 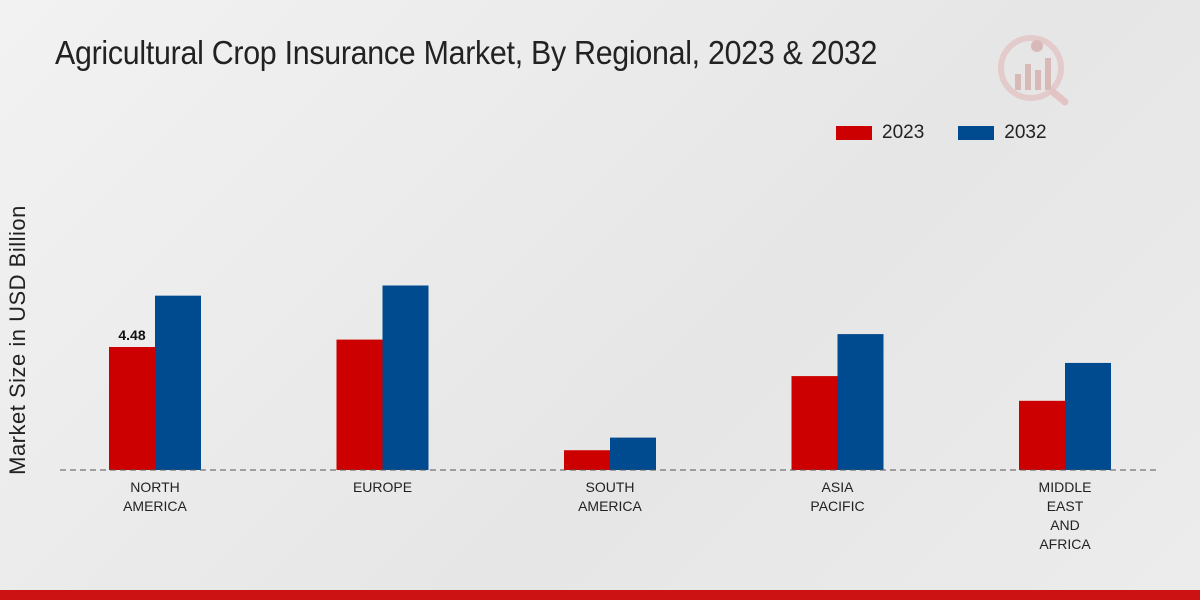 I want to click on x-tick-label-4: MIDDLE EAST AND AFRICA, so click(x=1065, y=515).